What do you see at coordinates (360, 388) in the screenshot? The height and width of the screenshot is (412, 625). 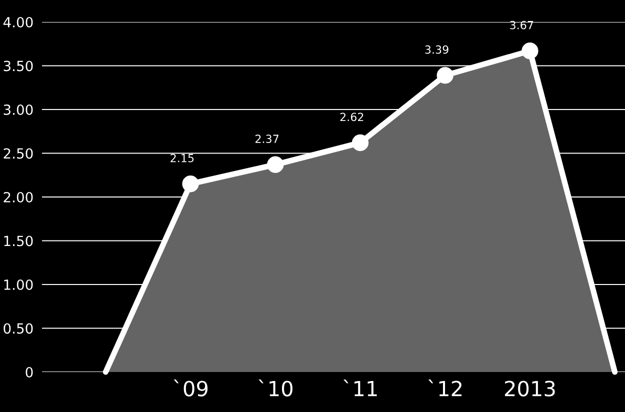 I see `x-tick-label: `11` at bounding box center [360, 388].